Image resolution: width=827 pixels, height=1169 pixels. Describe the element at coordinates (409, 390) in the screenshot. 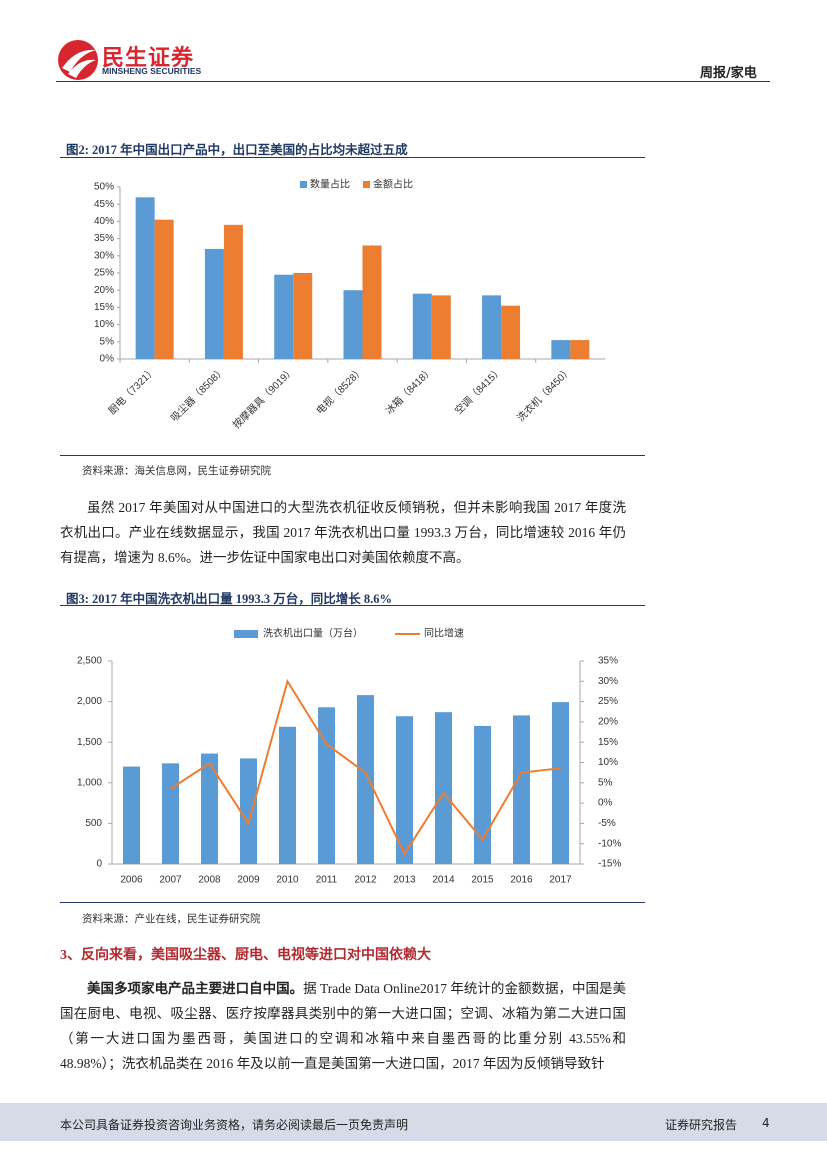

I see `x-tick-label: 冰箱（8418）` at that location.